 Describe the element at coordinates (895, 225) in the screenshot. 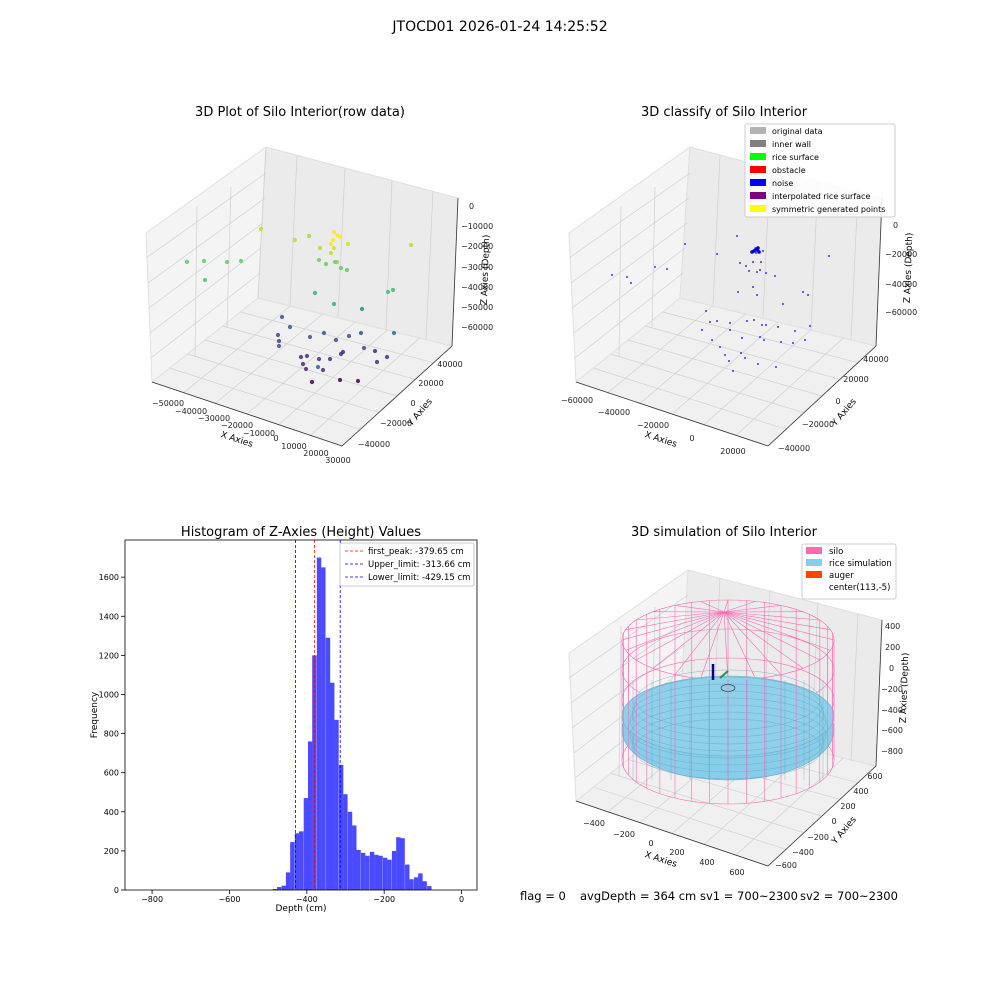

I see `classify-z-tick: 0` at that location.